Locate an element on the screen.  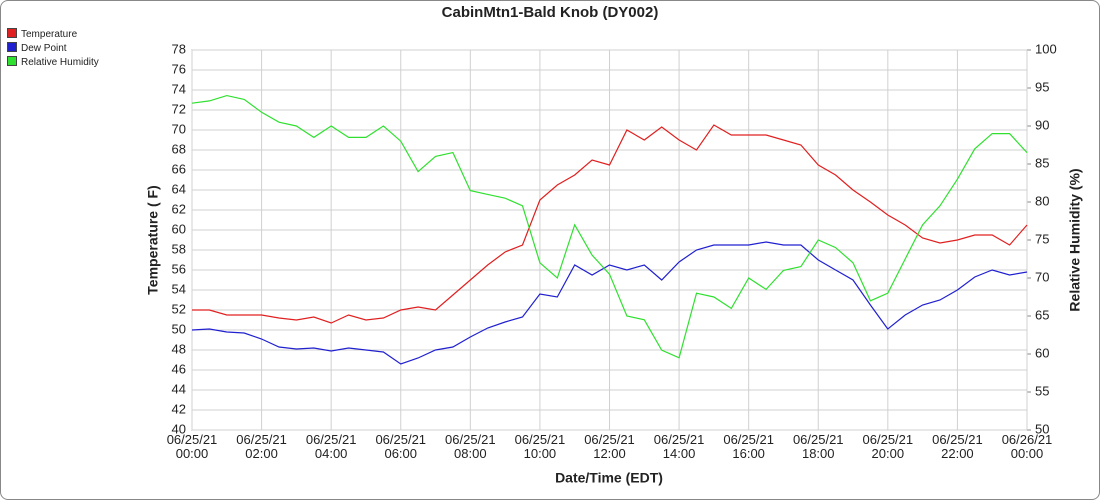
y-tick-label: 56 is located at coordinates (179, 268).